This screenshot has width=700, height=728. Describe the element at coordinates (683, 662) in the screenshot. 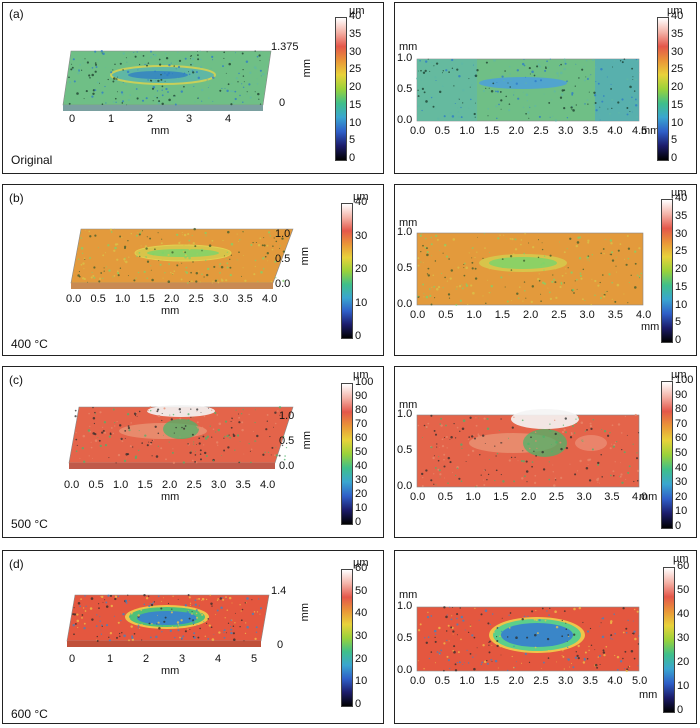

I see `colorbar-tick: 20` at that location.